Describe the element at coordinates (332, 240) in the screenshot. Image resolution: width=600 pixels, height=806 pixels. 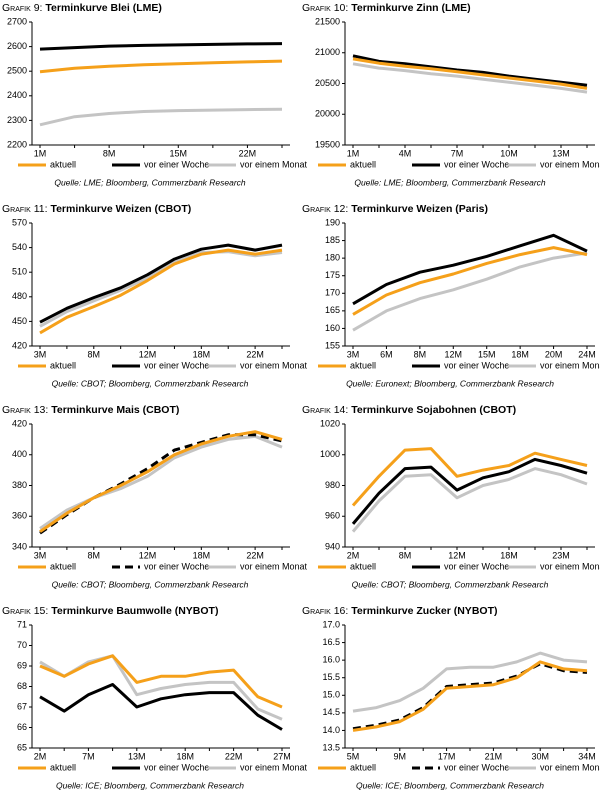
I see `y-tick-label: 185` at that location.